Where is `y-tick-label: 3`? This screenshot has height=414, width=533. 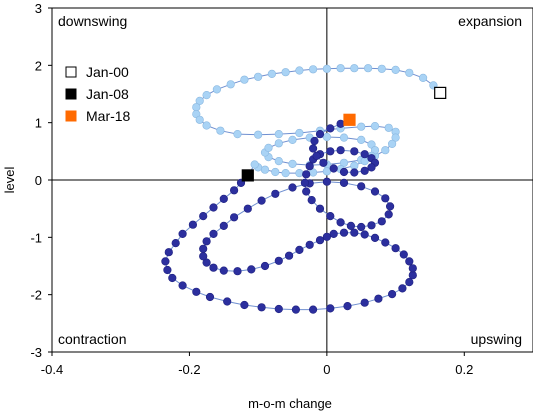 y-tick-label: 3 is located at coordinates (38, 8).